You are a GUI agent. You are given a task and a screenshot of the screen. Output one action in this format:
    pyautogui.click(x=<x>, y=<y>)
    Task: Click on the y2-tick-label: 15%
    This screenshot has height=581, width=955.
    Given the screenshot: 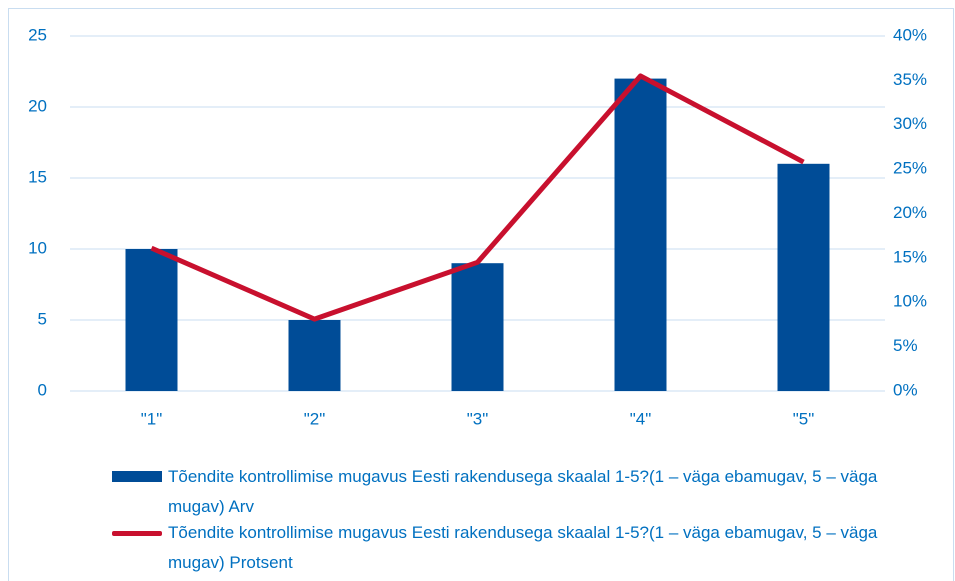 What is the action you would take?
    pyautogui.click(x=910, y=256)
    